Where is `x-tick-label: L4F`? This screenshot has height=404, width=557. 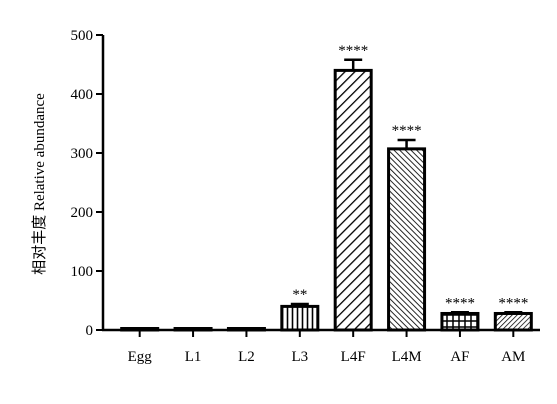 x-tick-label: L4F is located at coordinates (353, 357).